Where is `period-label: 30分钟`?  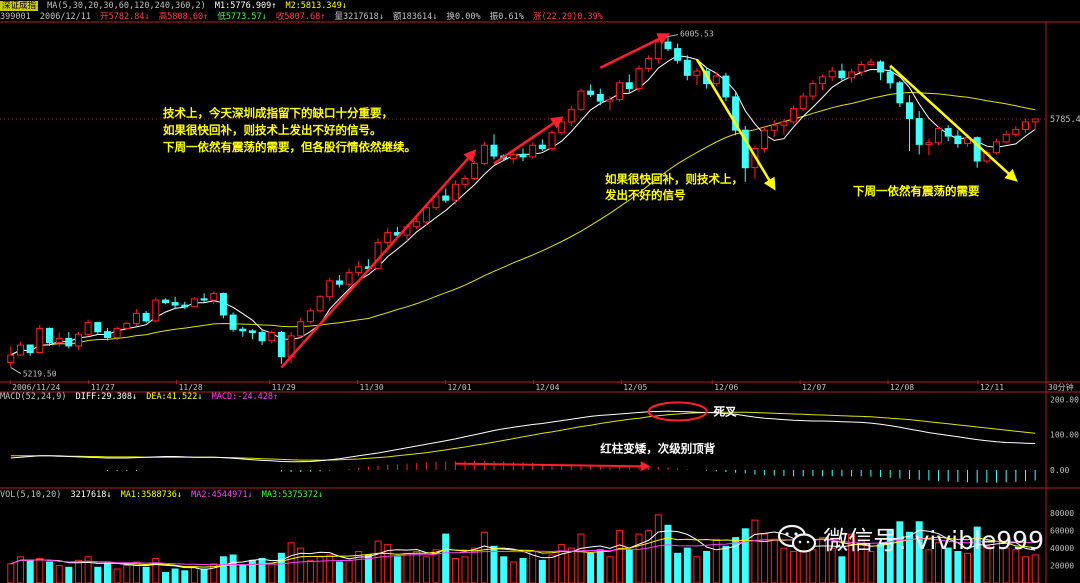 period-label: 30分钟 is located at coordinates (1061, 387).